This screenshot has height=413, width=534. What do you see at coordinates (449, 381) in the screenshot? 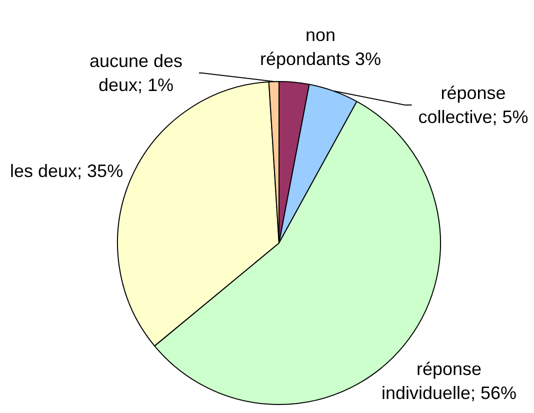
I see `slice-label: réponse individuelle; 56%` at bounding box center [449, 381].